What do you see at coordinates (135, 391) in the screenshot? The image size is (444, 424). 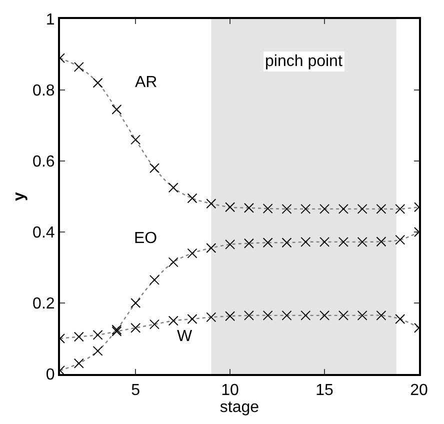 I see `x-tick-label: 5` at bounding box center [135, 391].